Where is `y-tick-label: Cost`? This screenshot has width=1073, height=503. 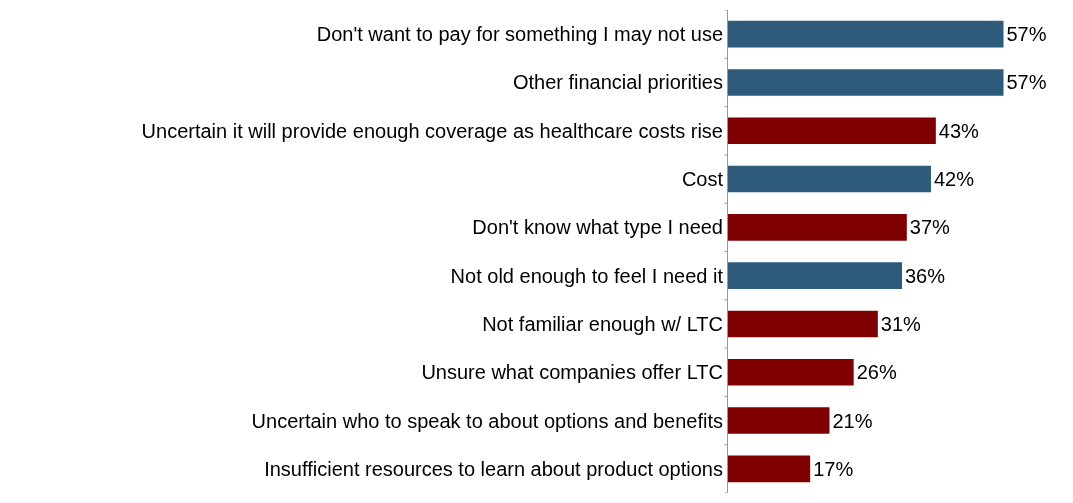
y-tick-label: Cost is located at coordinates (702, 179).